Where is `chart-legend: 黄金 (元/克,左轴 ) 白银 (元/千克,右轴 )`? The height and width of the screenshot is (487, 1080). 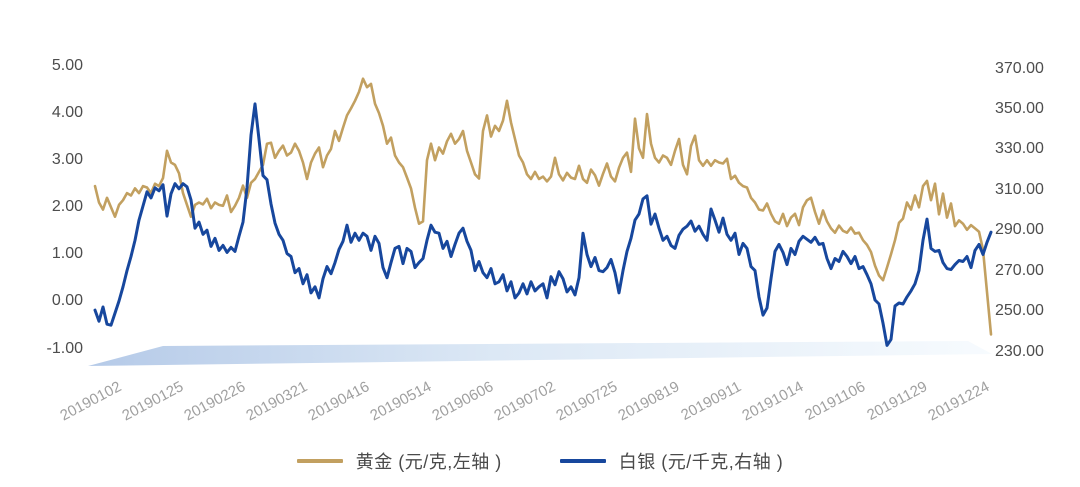
chart-legend: 黄金 (元/克,左轴 ) 白银 (元/千克,右轴 ) is located at coordinates (540, 461).